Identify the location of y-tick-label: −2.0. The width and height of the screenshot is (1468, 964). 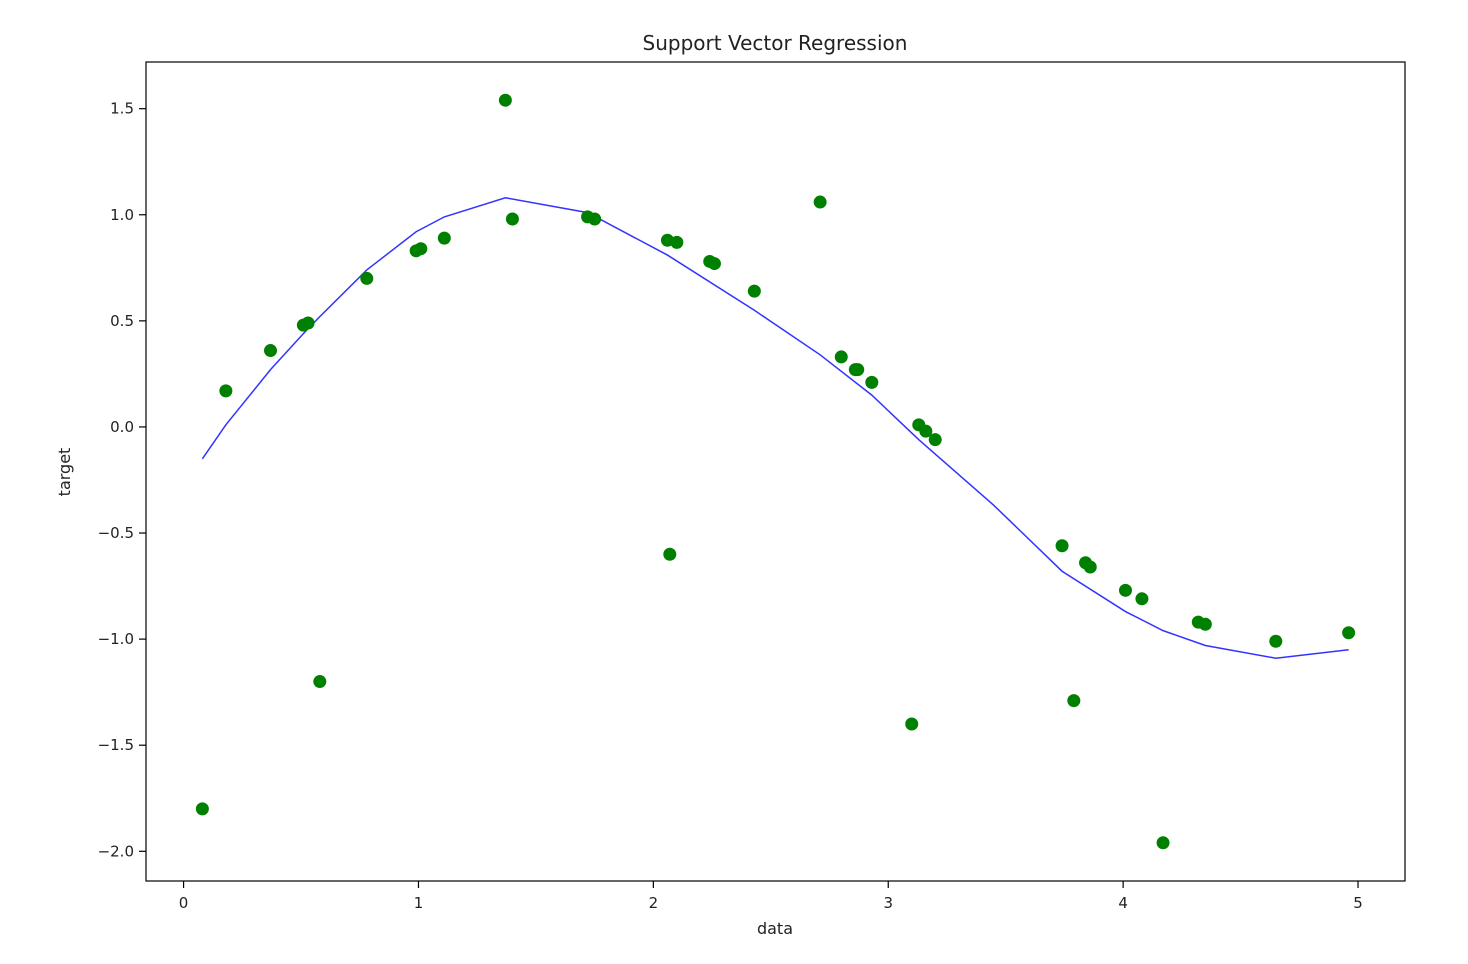
(116, 851).